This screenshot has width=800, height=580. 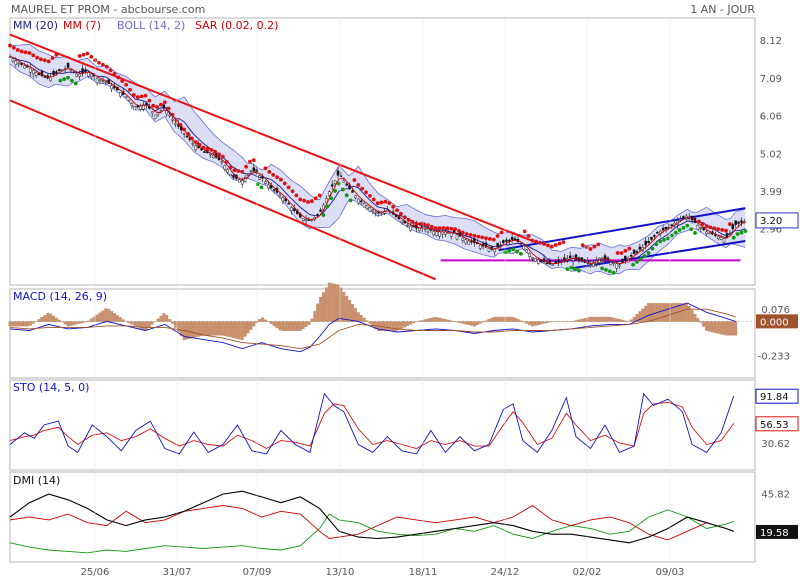 What do you see at coordinates (423, 572) in the screenshot?
I see `x-tick-label: 18/11` at bounding box center [423, 572].